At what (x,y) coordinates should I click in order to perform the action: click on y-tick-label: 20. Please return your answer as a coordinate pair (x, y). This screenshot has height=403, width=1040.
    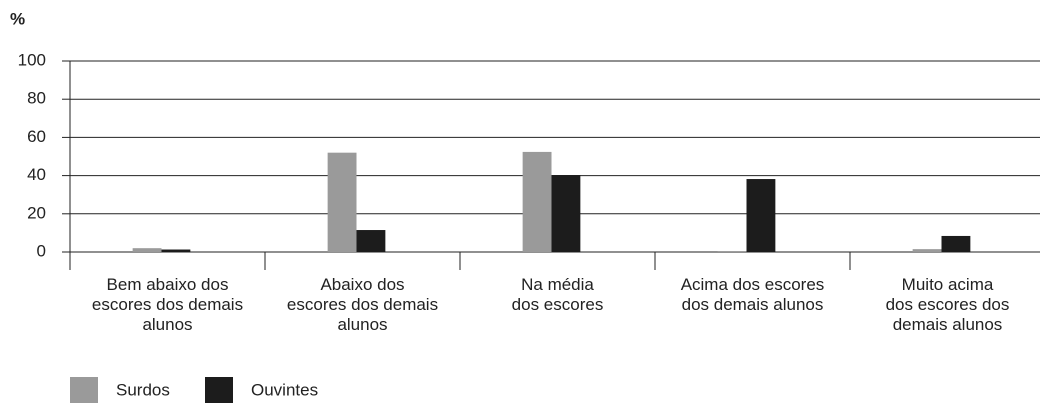
    Looking at the image, I should click on (36, 212).